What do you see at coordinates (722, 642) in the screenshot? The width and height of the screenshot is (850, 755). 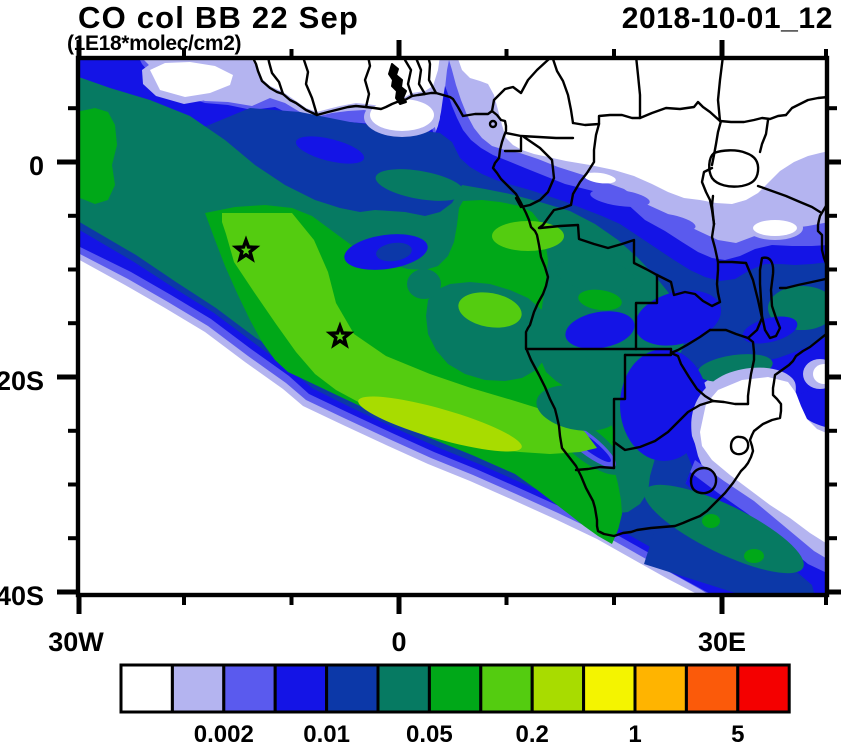 I see `svg-text: 30E` at bounding box center [722, 642].